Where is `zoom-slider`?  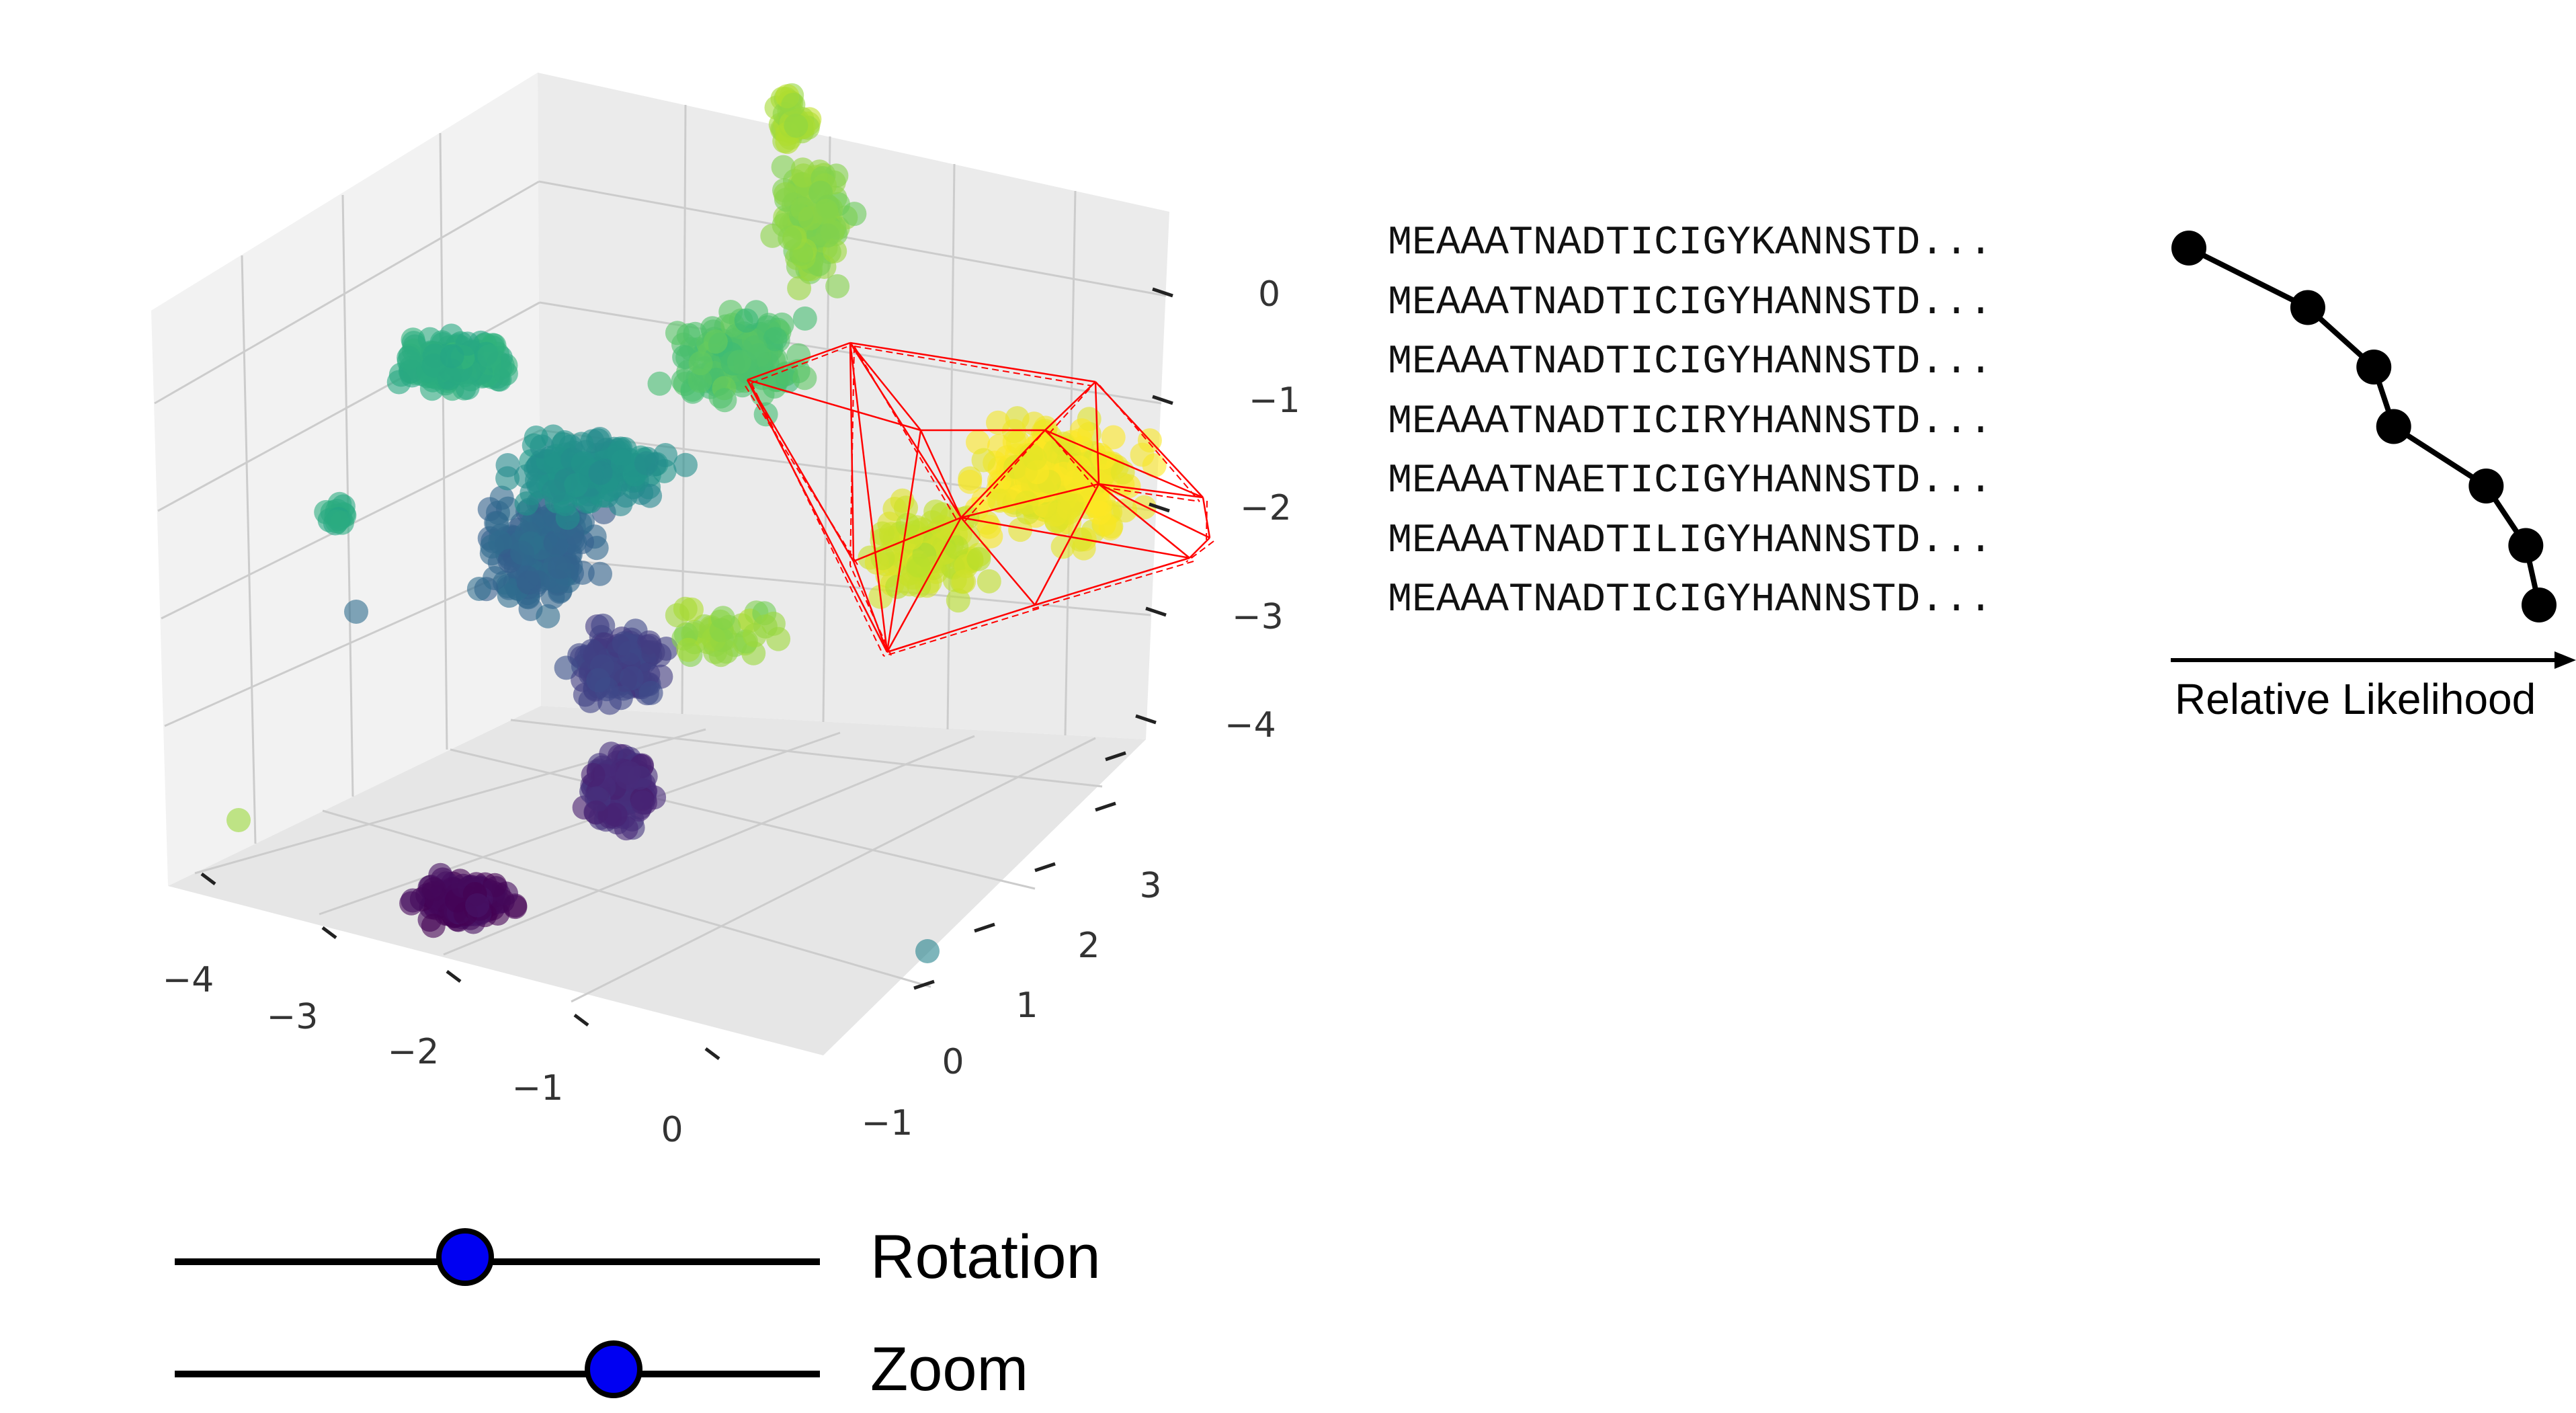 zoom-slider is located at coordinates (498, 1373).